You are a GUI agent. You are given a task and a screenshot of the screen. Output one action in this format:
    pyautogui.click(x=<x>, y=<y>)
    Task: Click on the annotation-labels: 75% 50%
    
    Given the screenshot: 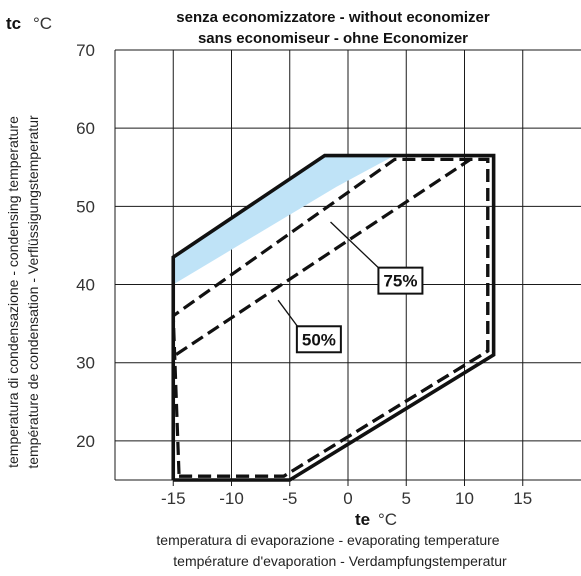 What is the action you would take?
    pyautogui.click(x=359, y=310)
    